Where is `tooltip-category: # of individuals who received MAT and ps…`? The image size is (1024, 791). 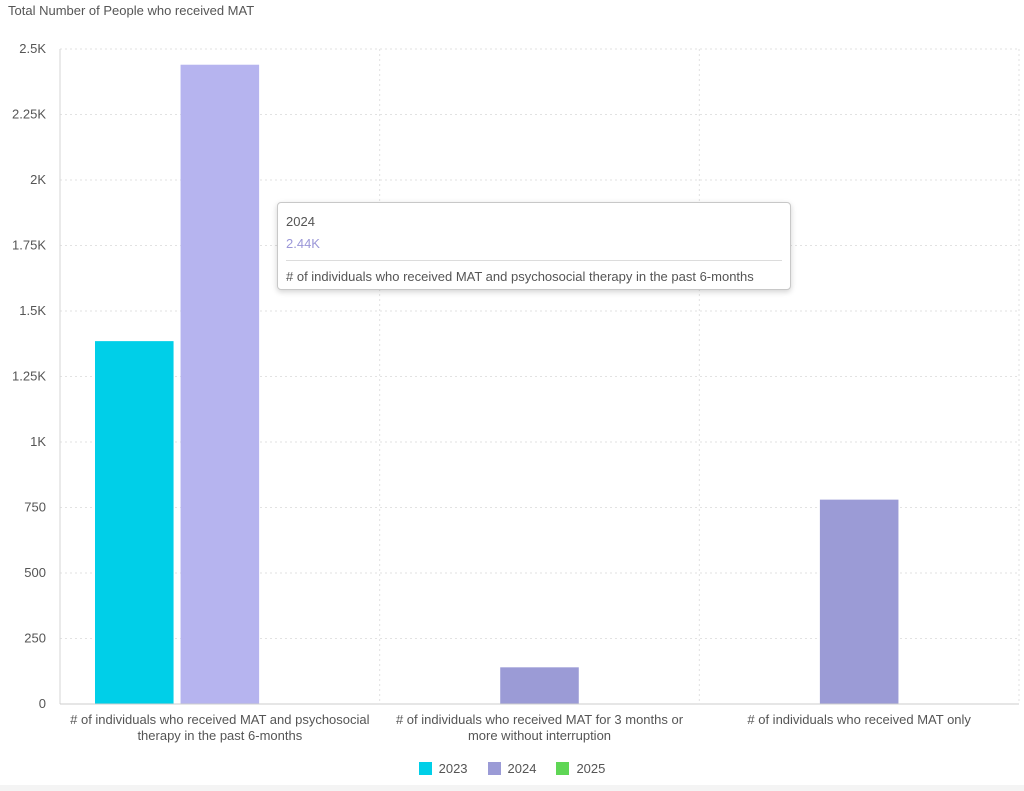
tooltip-category: # of individuals who received MAT and ps… is located at coordinates (520, 276).